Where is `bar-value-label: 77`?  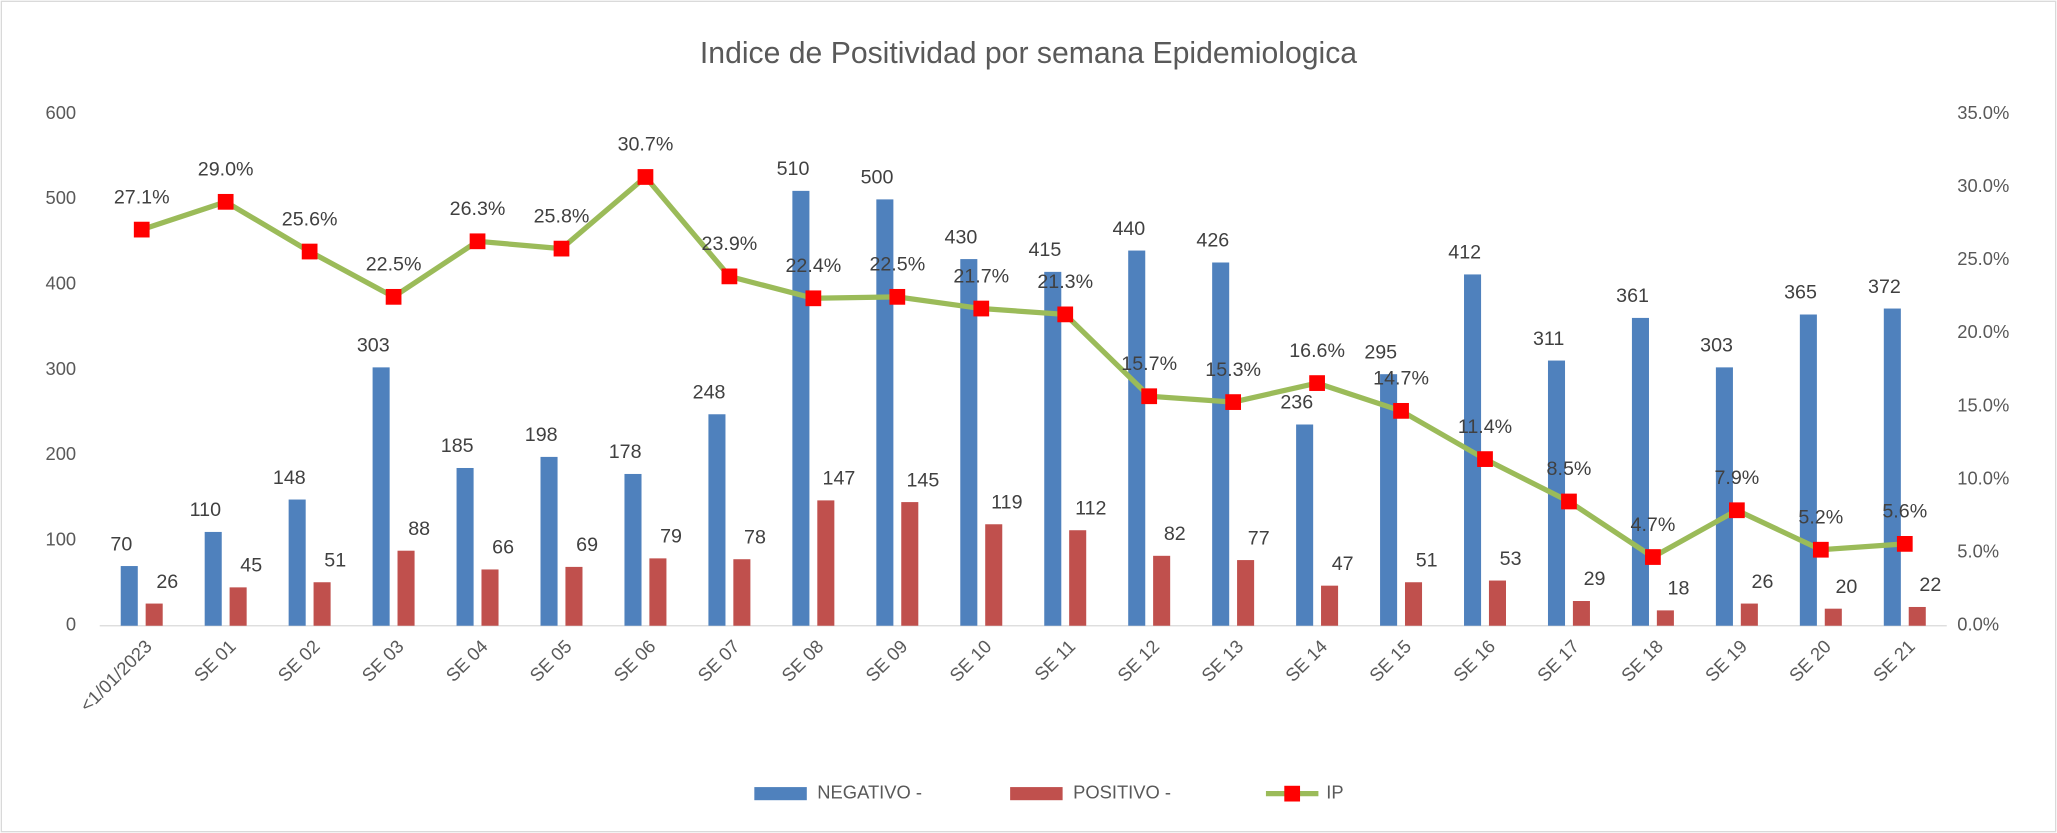 bar-value-label: 77 is located at coordinates (1259, 538).